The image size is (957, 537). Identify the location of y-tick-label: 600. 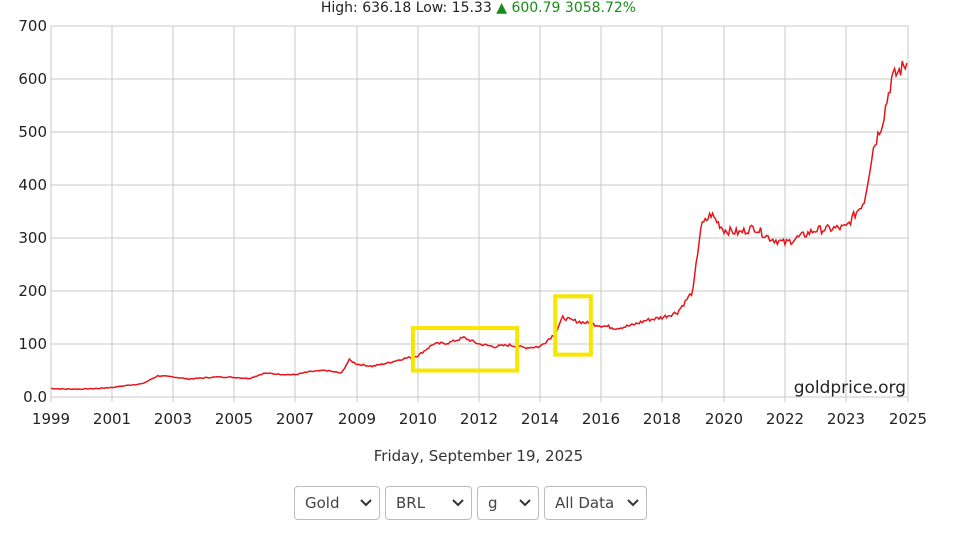
(32, 79).